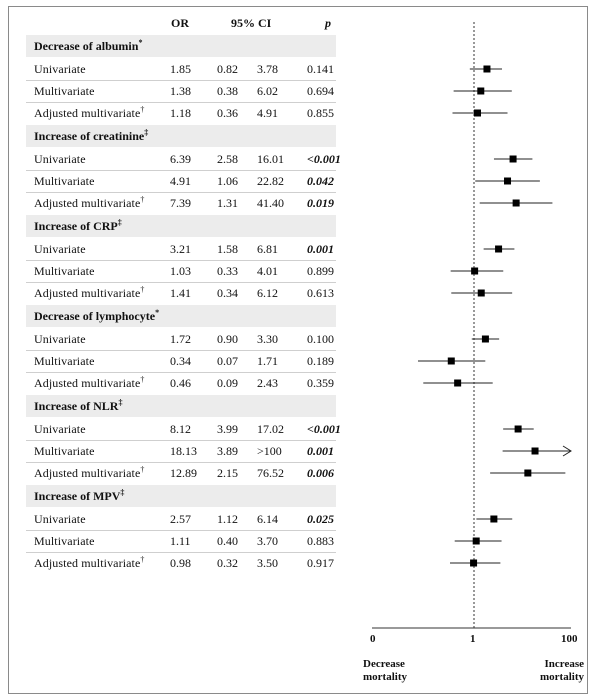  What do you see at coordinates (191, 203) in the screenshot?
I see `table-row: Adjusted multivariate† 7.39 1.31 41.40 0.019` at bounding box center [191, 203].